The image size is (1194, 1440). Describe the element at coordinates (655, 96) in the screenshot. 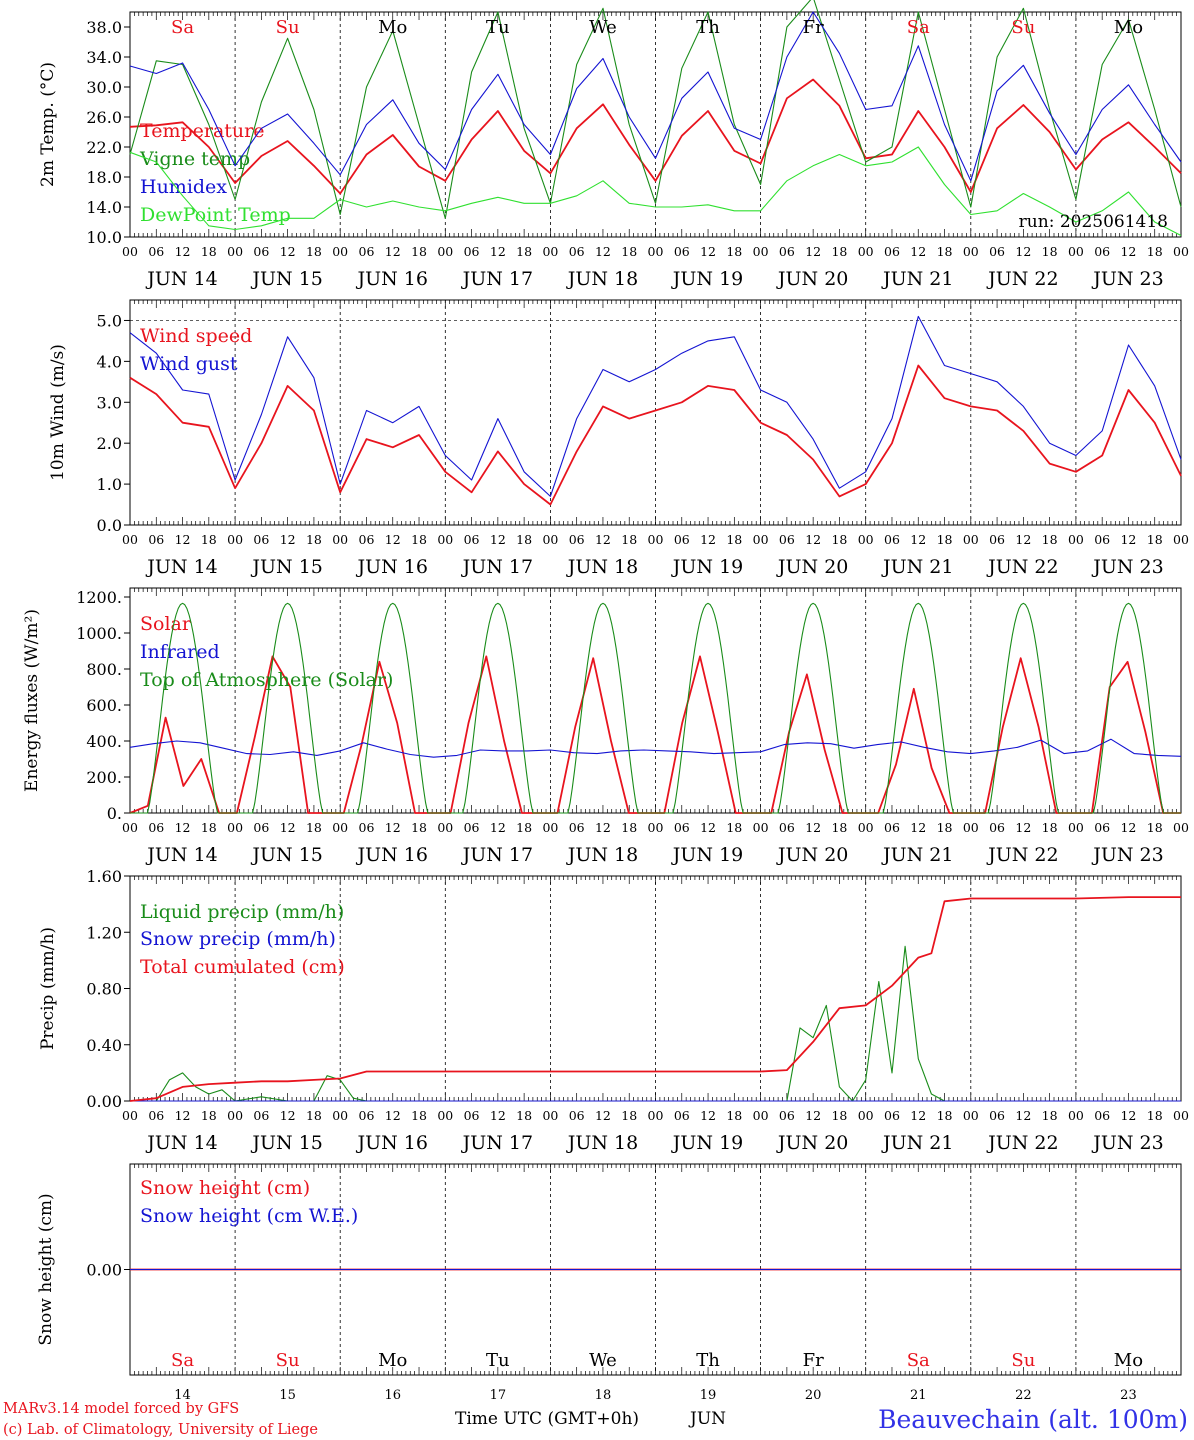

I see `series-line-humidex` at that location.